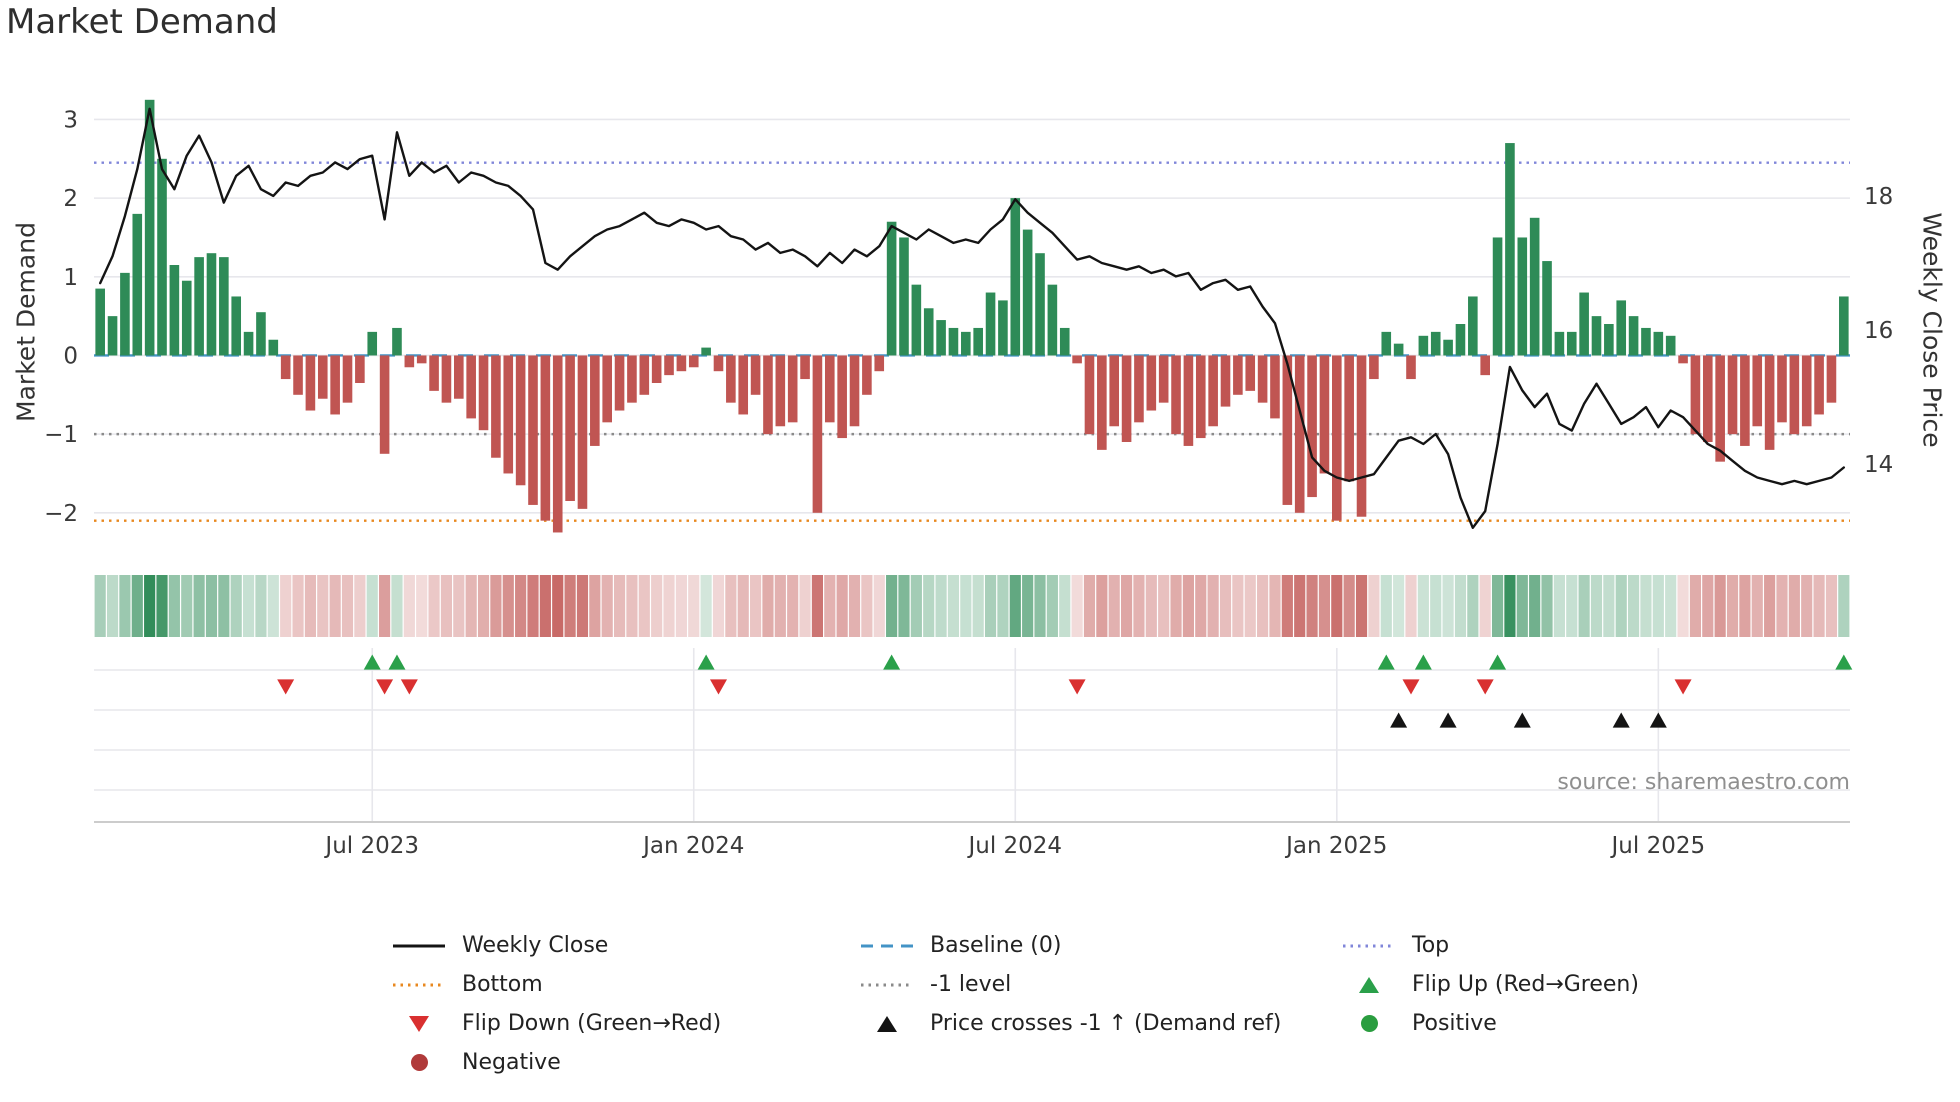 Image resolution: width=1960 pixels, height=1102 pixels. What do you see at coordinates (419, 1023) in the screenshot?
I see `tri-down-swatch-icon` at bounding box center [419, 1023].